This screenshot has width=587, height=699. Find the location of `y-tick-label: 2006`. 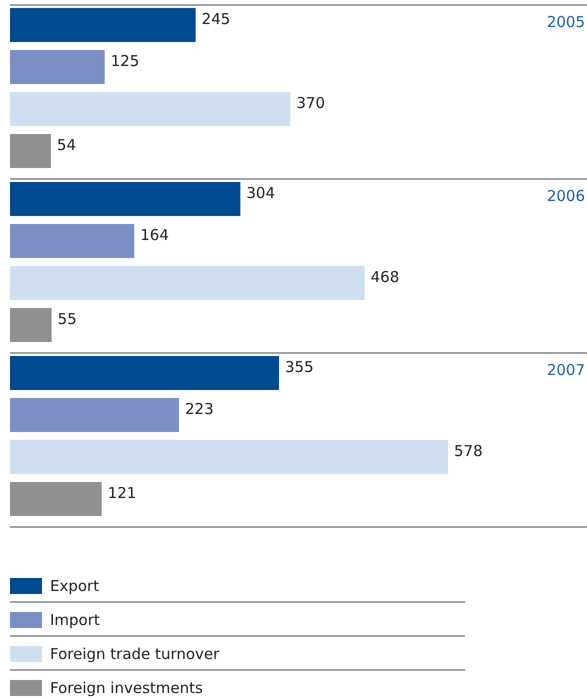

y-tick-label: 2006 is located at coordinates (565, 196).